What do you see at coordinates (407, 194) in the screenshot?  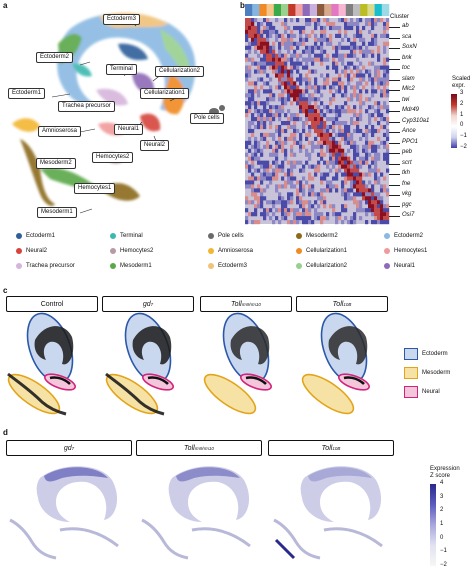 I see `gene-label: vkg` at bounding box center [407, 194].